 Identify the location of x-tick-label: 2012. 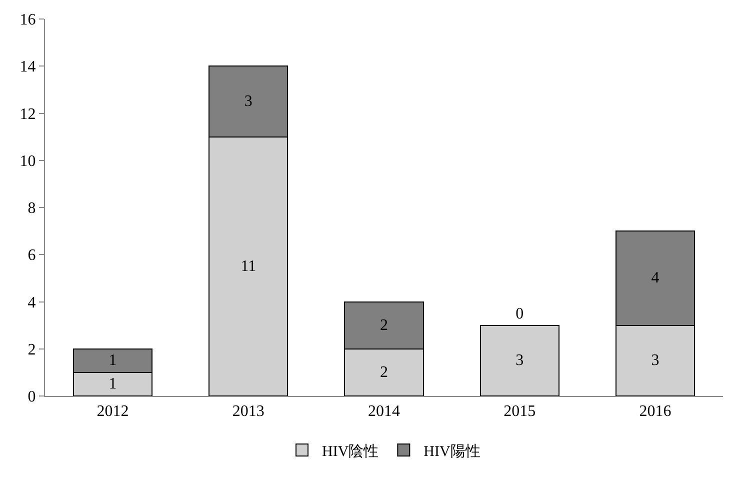
(112, 411).